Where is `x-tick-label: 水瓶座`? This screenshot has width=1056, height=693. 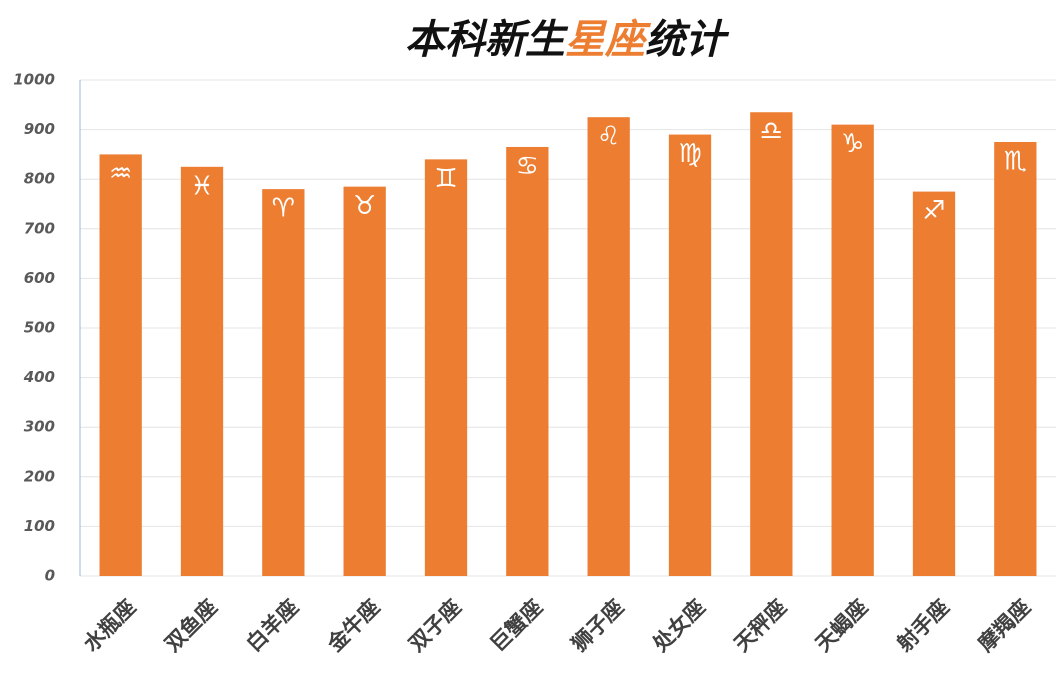
x-tick-label: 水瓶座 is located at coordinates (110, 626).